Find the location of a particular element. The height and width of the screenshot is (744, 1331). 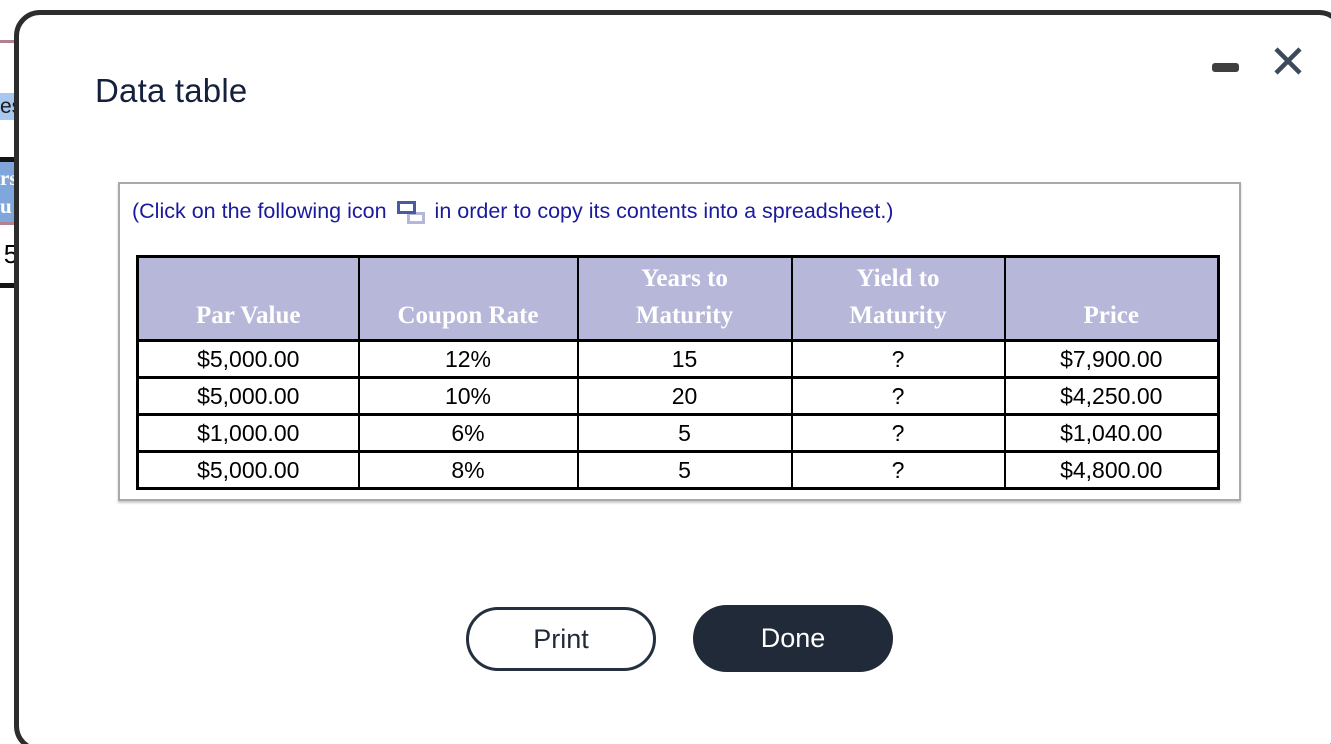

column-header-price: Price is located at coordinates (1111, 298).